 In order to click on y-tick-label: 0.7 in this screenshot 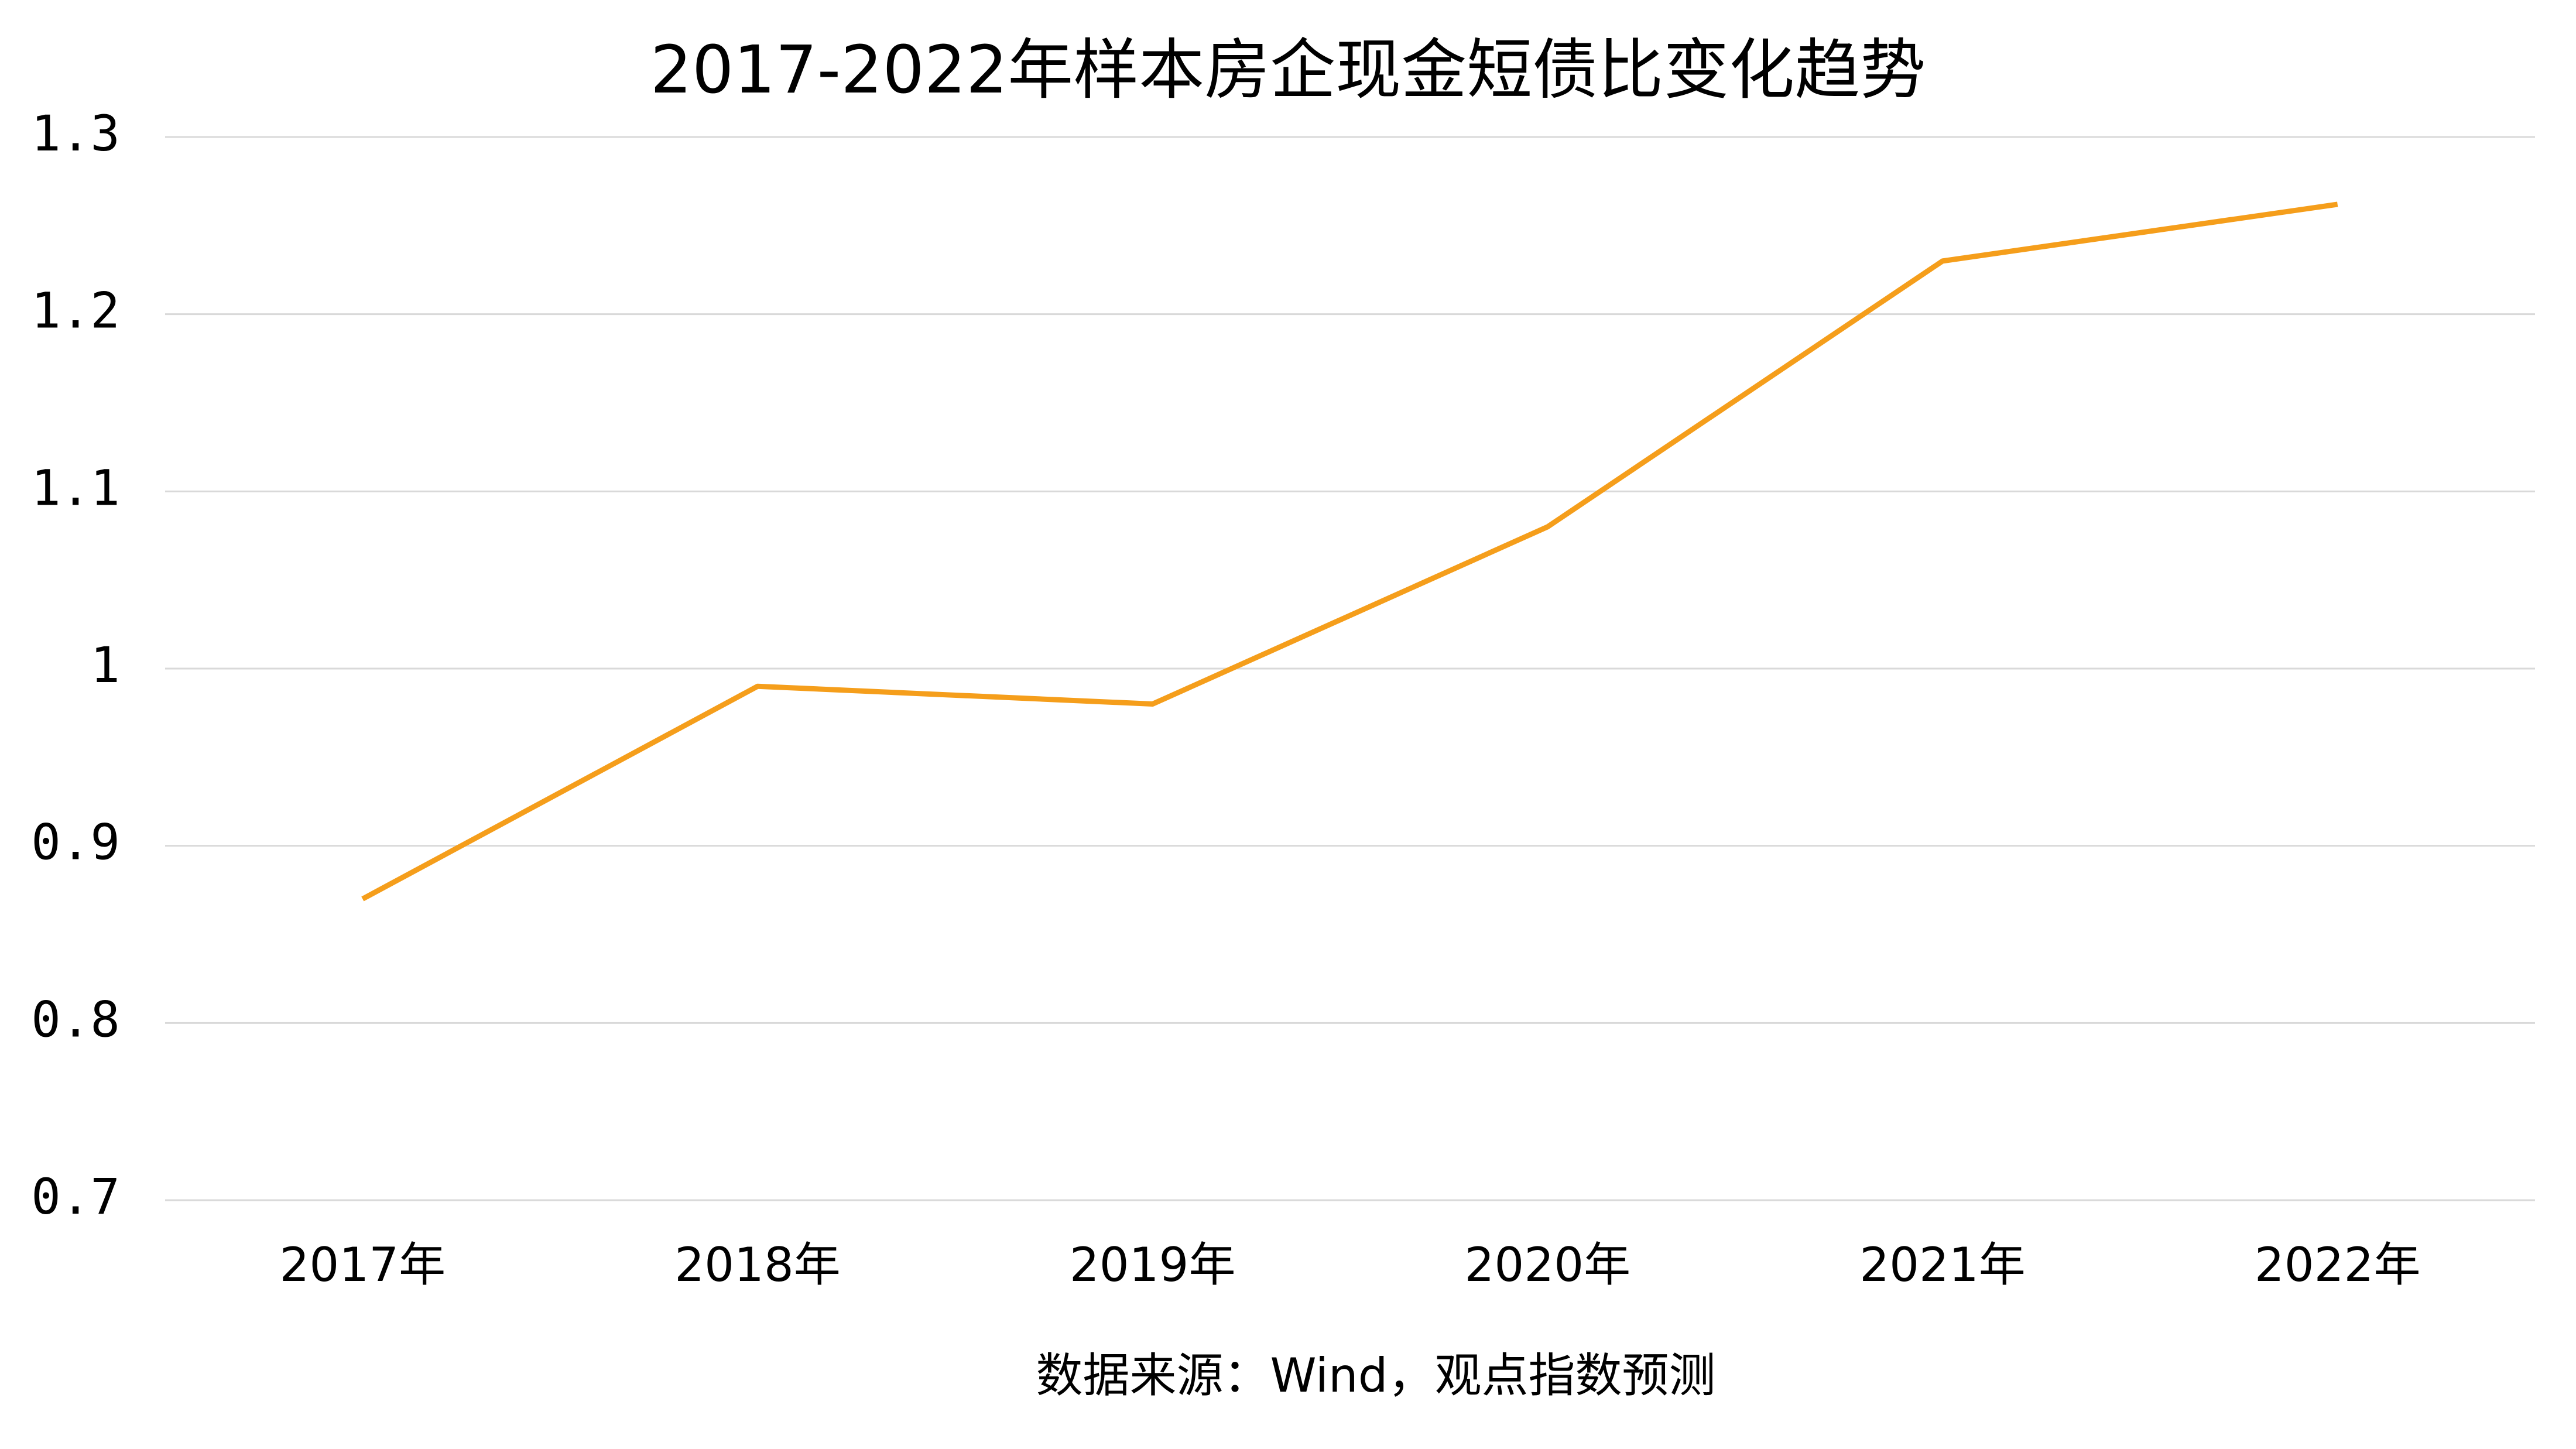, I will do `click(75, 1196)`.